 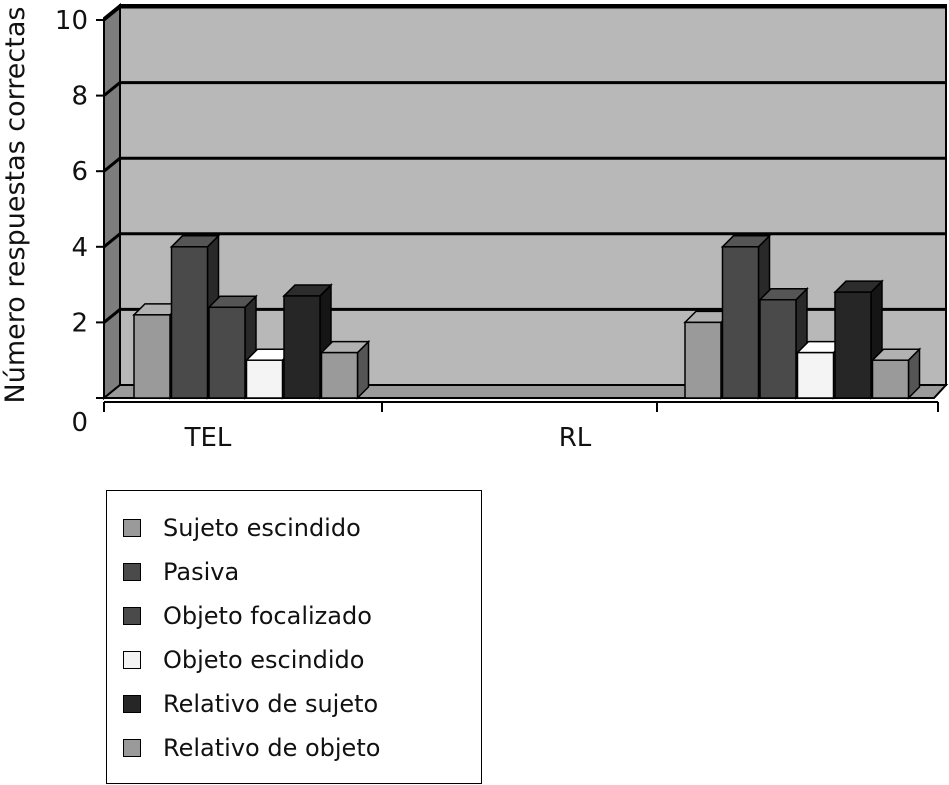 What do you see at coordinates (15, 205) in the screenshot?
I see `y-axis-label: Número respuestas correctas` at bounding box center [15, 205].